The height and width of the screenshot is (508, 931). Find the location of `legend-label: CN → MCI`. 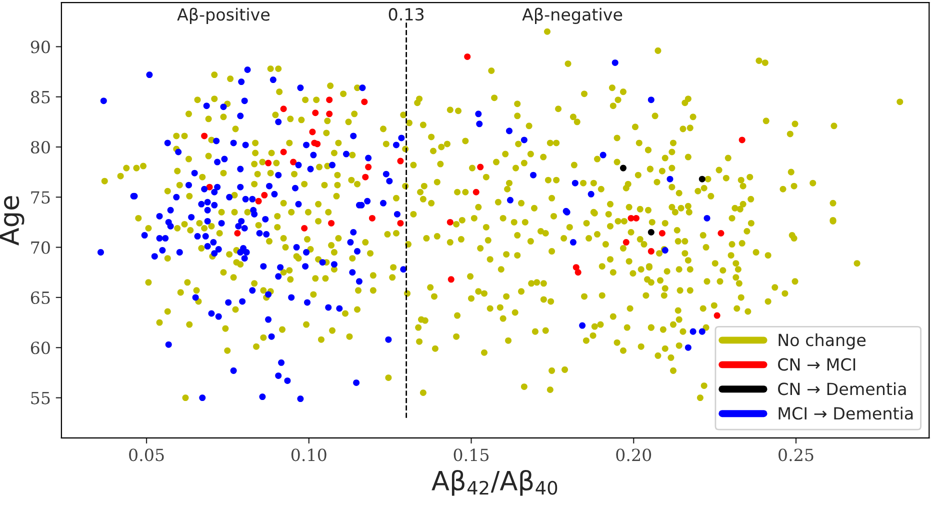

legend-label: CN → MCI is located at coordinates (817, 364).